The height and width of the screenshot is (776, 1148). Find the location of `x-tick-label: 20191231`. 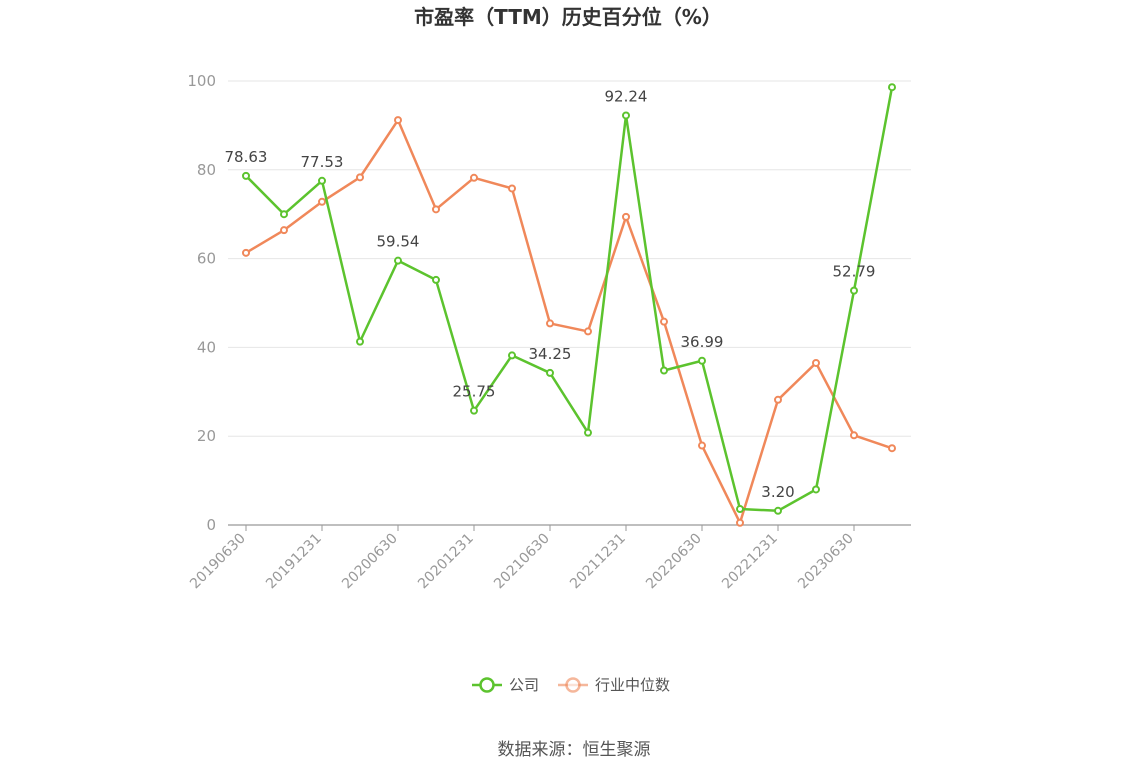

x-tick-label: 20191231 is located at coordinates (294, 562).